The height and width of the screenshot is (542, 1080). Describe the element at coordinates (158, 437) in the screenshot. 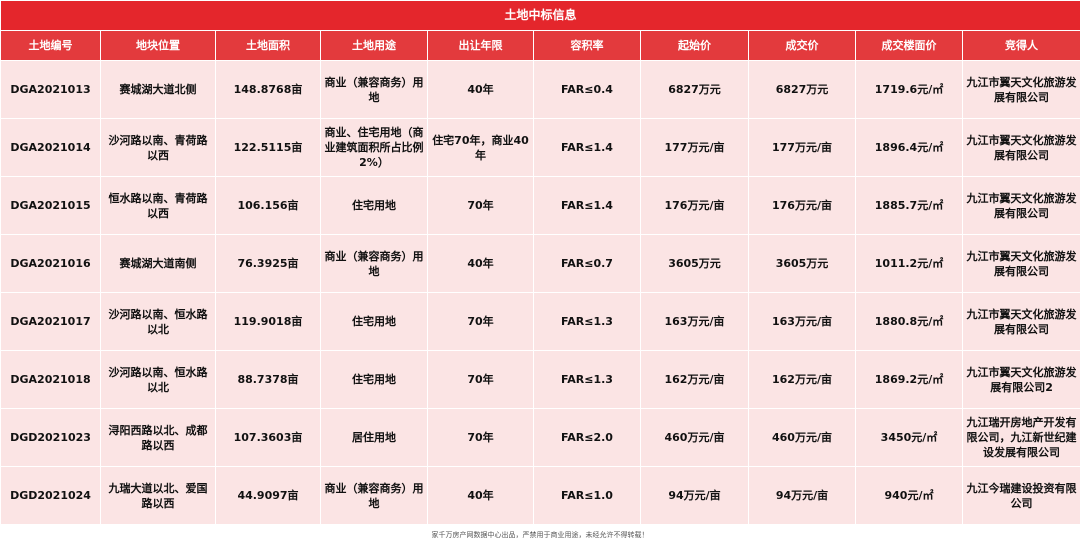

I see `table-cell: 浔阳西路以北、成都路以西` at that location.